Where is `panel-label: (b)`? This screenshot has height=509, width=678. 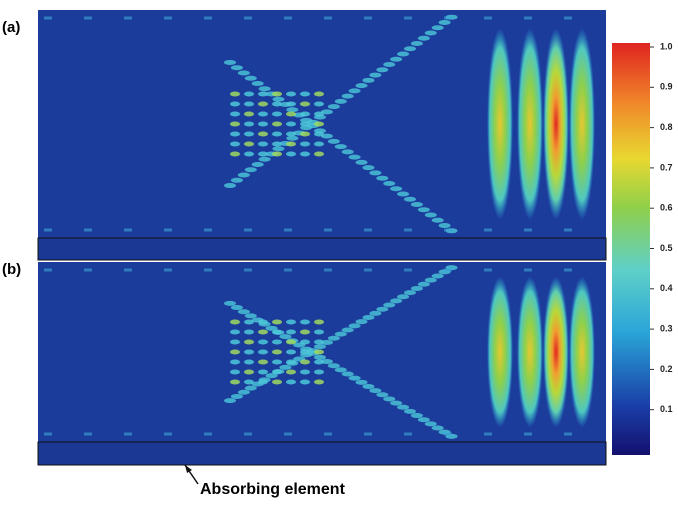
panel-label: (b) is located at coordinates (11, 269).